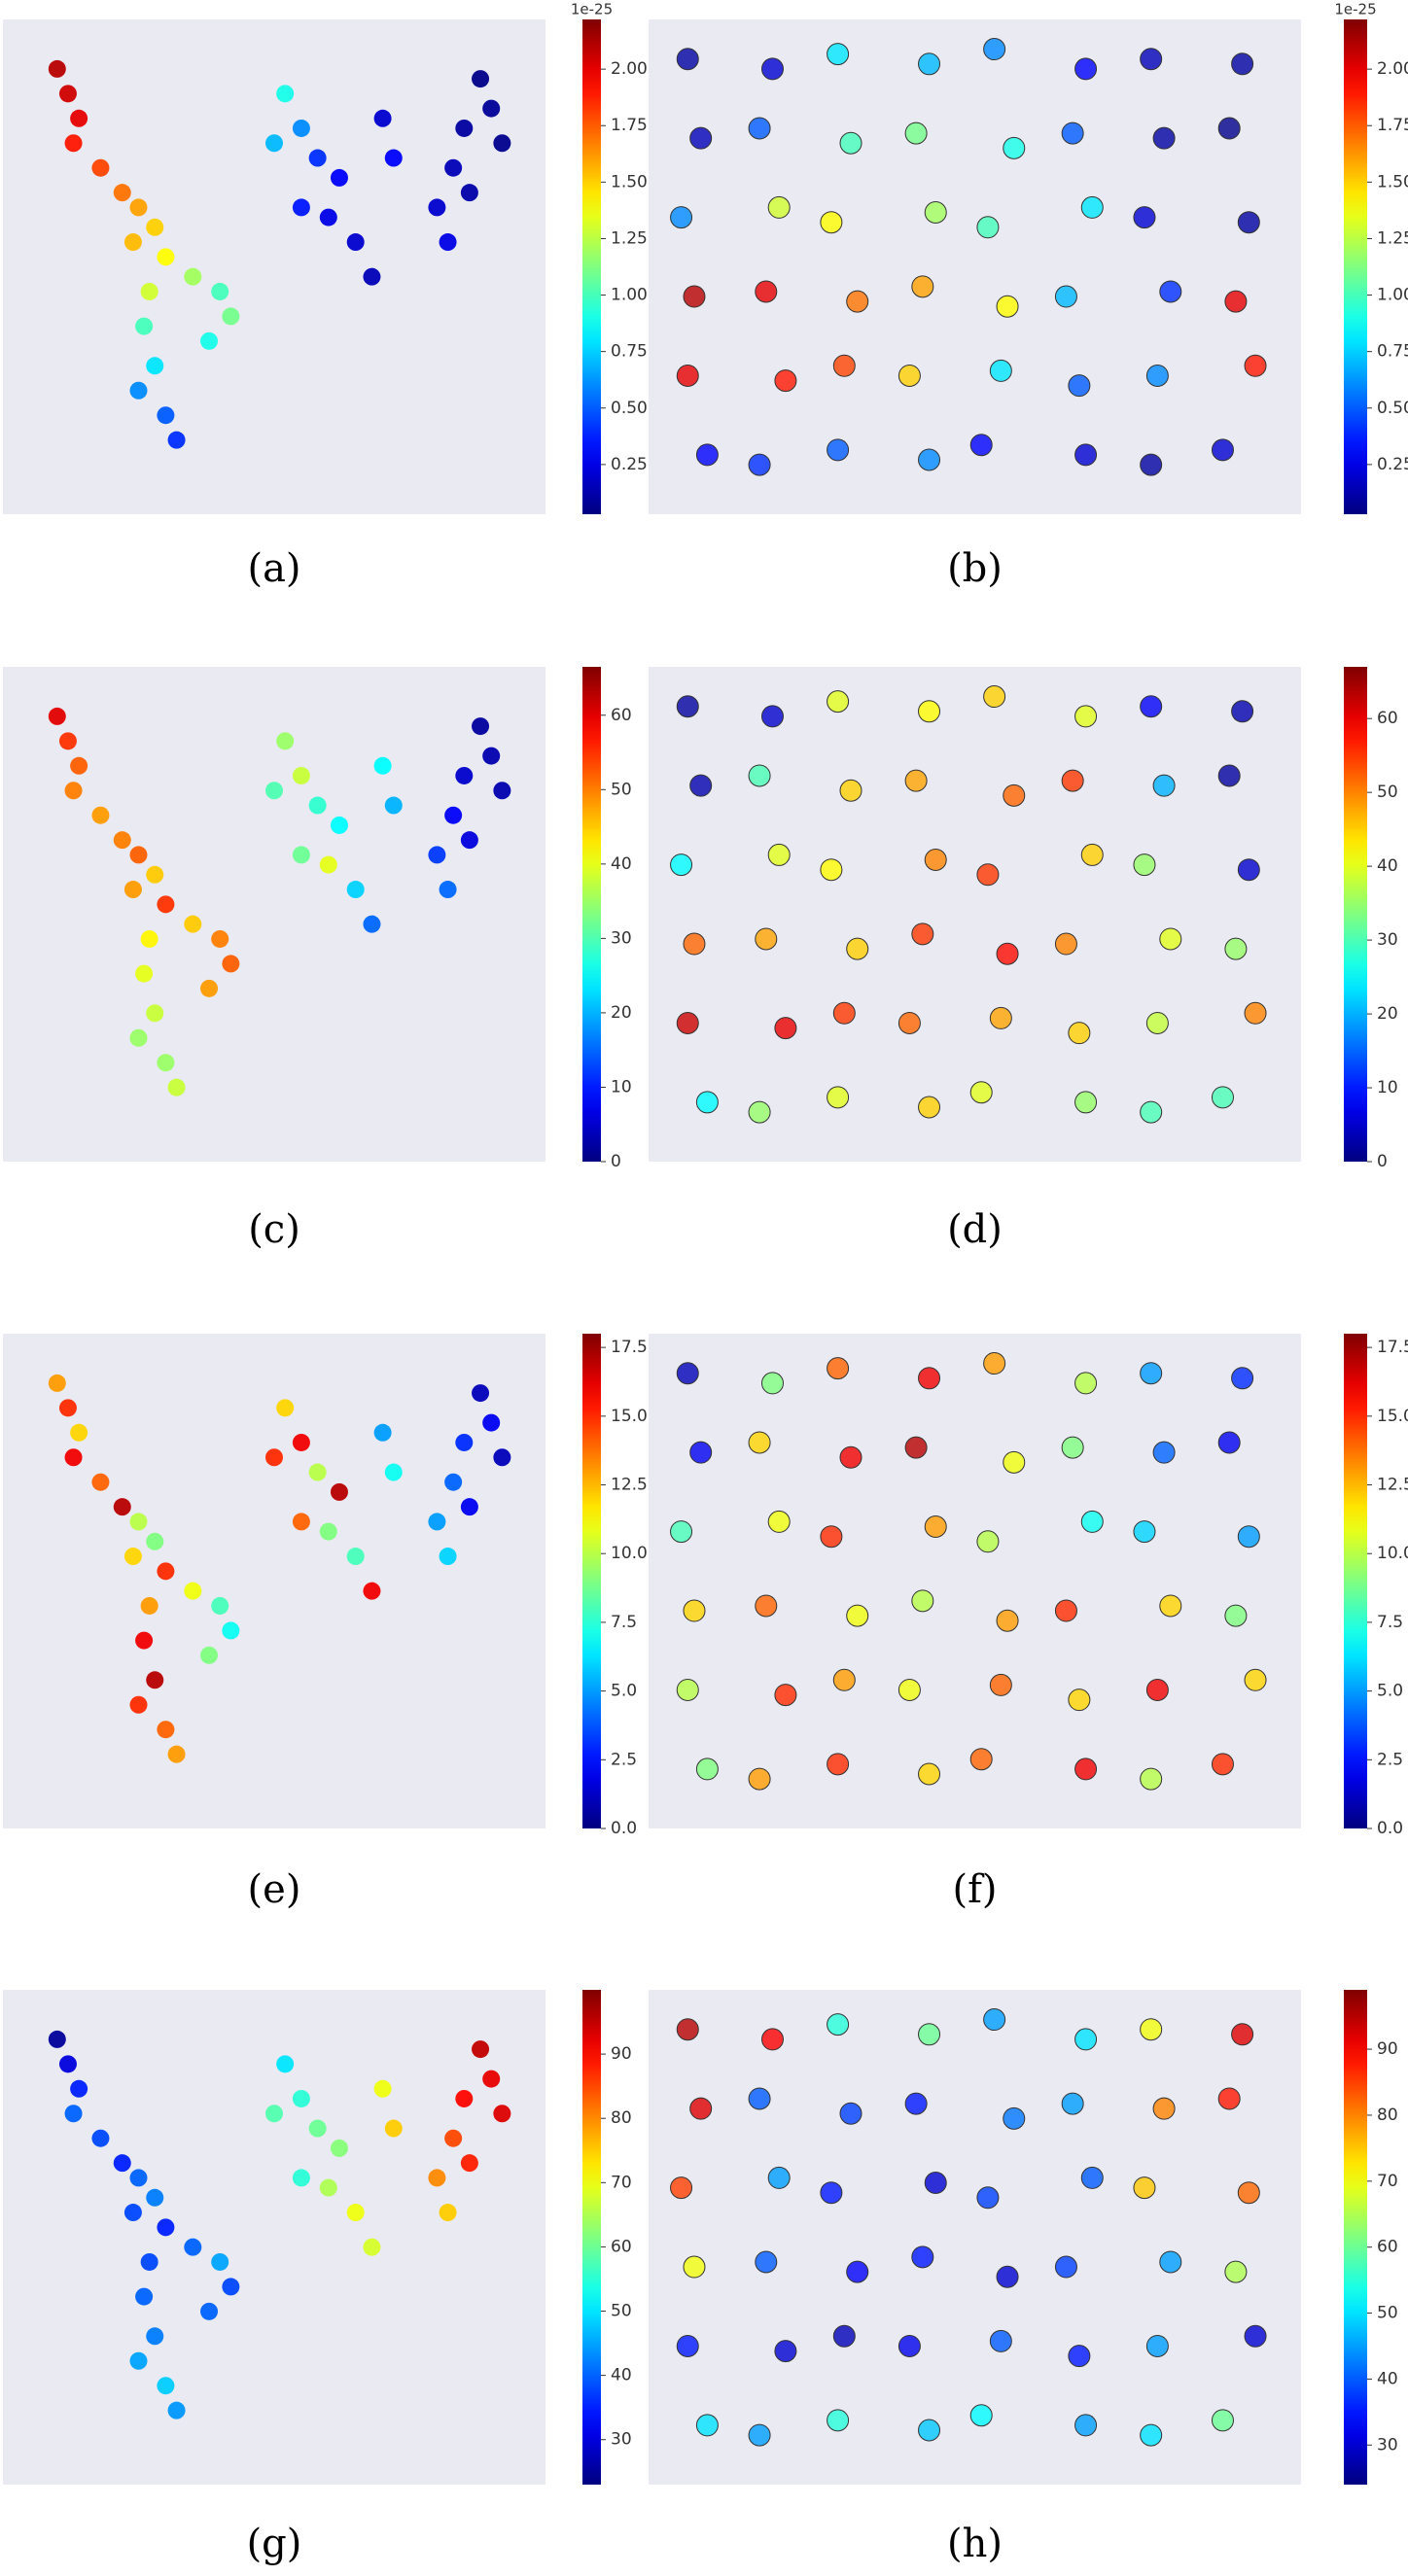 This screenshot has width=1408, height=2576. What do you see at coordinates (1355, 9) in the screenshot?
I see `colorbar-offset-label: 1e-25` at bounding box center [1355, 9].